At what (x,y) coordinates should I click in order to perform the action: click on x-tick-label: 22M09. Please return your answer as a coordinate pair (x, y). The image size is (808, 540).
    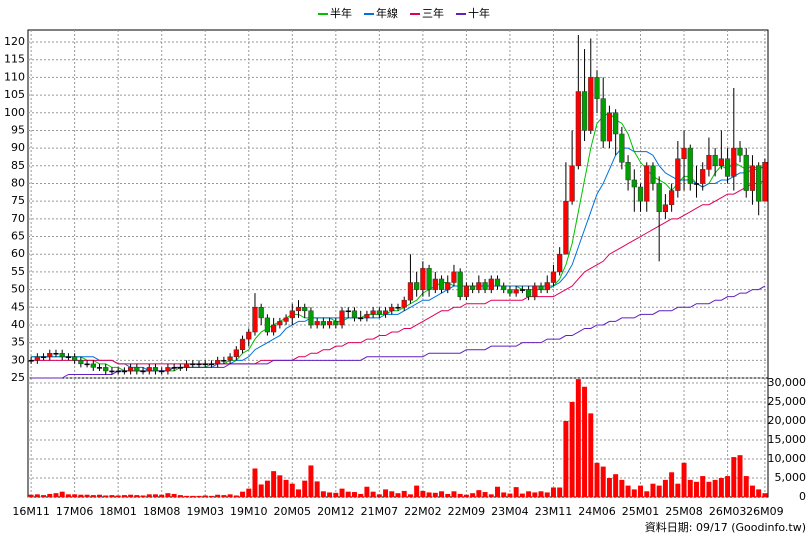
    Looking at the image, I should click on (467, 511).